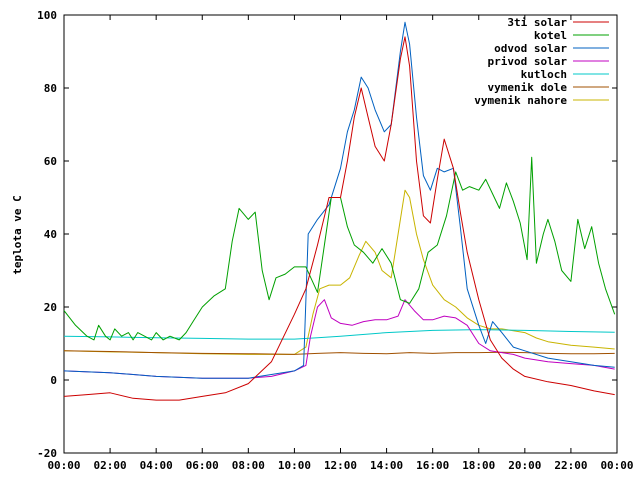 The width and height of the screenshot is (640, 480). I want to click on x-tick-label: 18:00, so click(478, 465).